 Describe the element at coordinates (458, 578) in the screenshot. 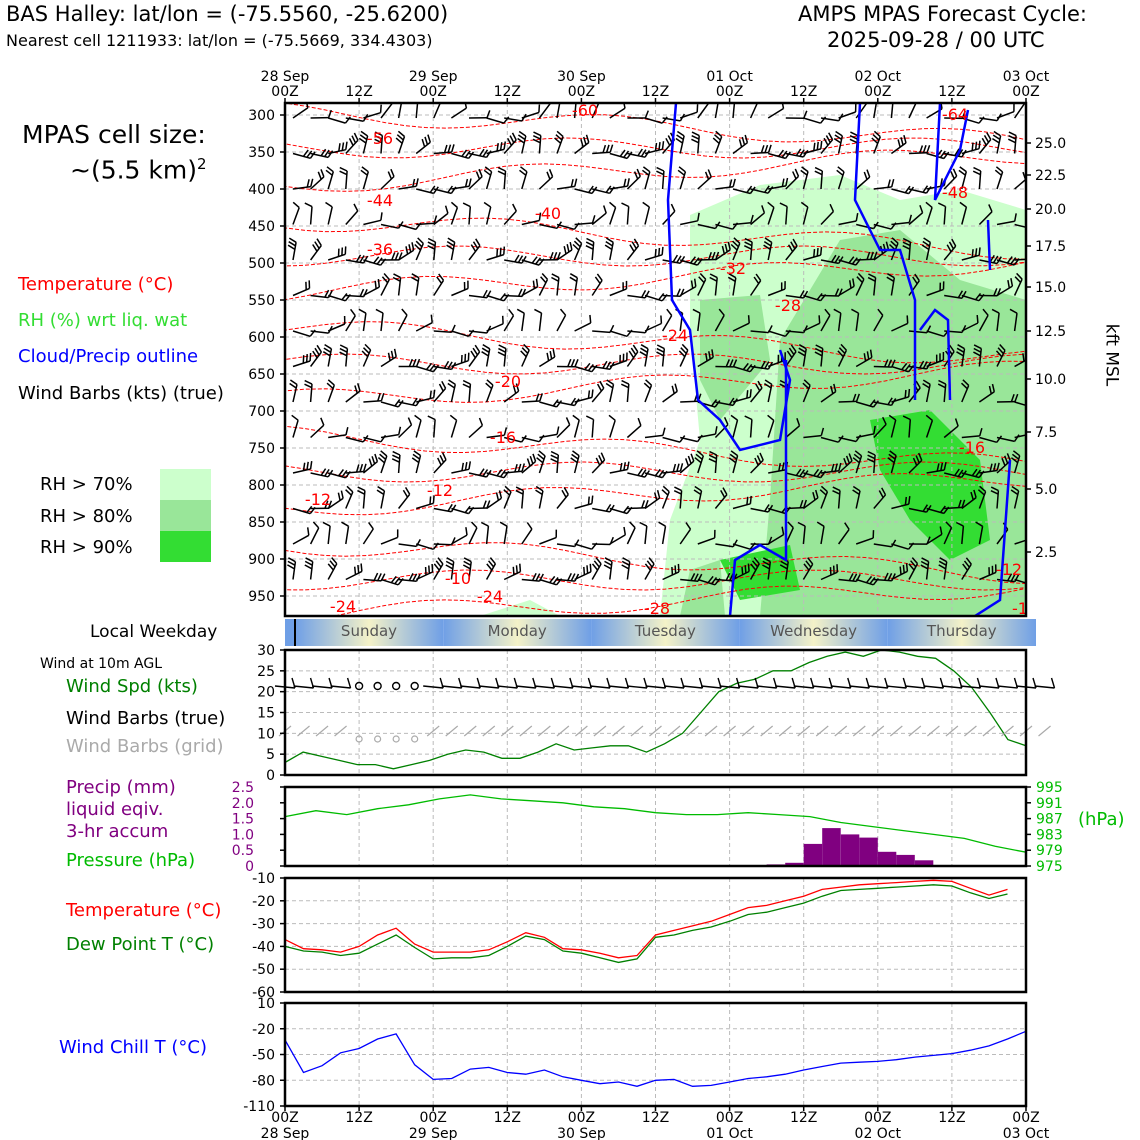

I see `temperature-contour-label: -10` at that location.